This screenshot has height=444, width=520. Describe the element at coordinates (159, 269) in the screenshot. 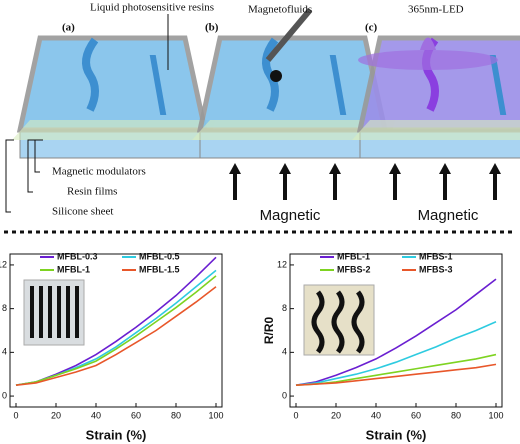

I see `legend-label: MFBL-1.5` at that location.